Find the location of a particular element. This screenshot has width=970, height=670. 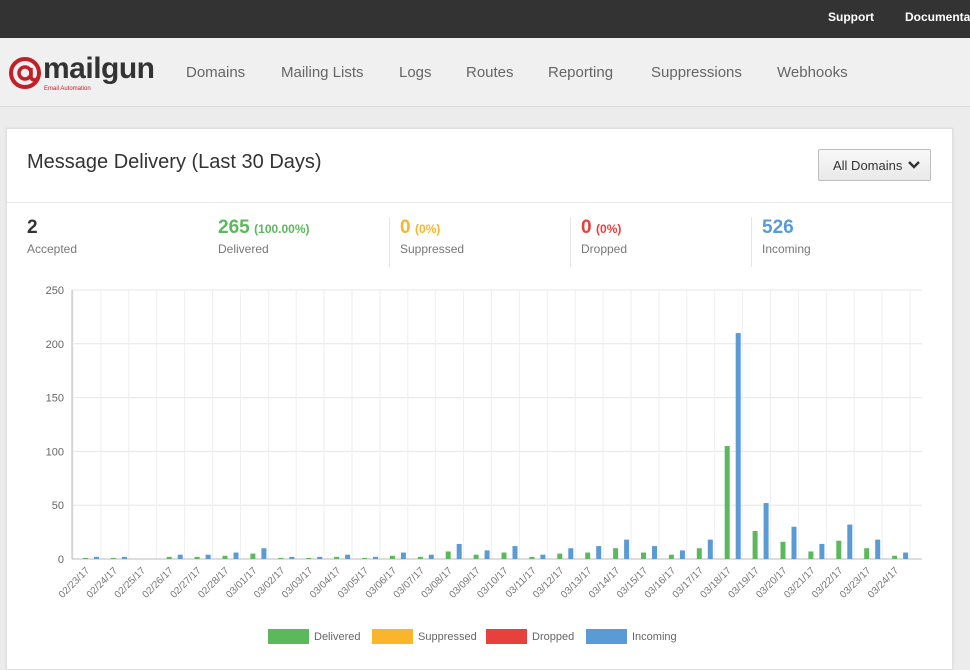

stat-label: Incoming is located at coordinates (786, 249).